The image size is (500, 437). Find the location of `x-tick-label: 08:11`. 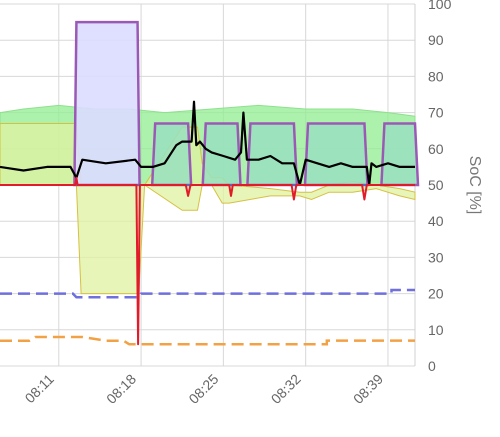

x-tick-label: 08:11 is located at coordinates (40, 389).